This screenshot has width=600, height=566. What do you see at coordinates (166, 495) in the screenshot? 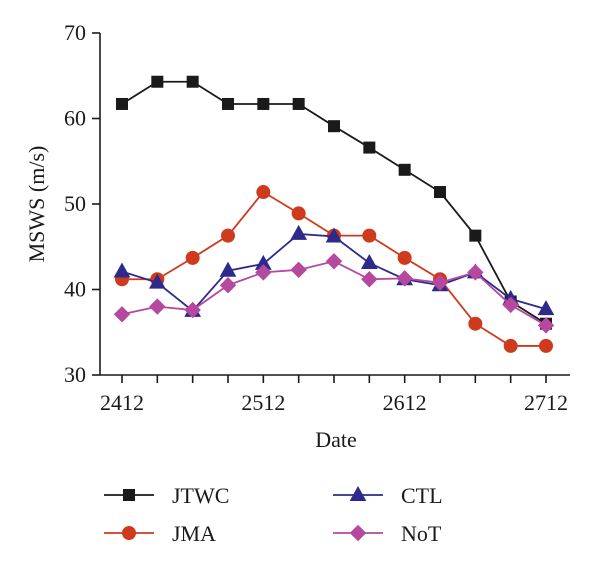
I see `legend-item-jtwc: JTWC` at bounding box center [166, 495].